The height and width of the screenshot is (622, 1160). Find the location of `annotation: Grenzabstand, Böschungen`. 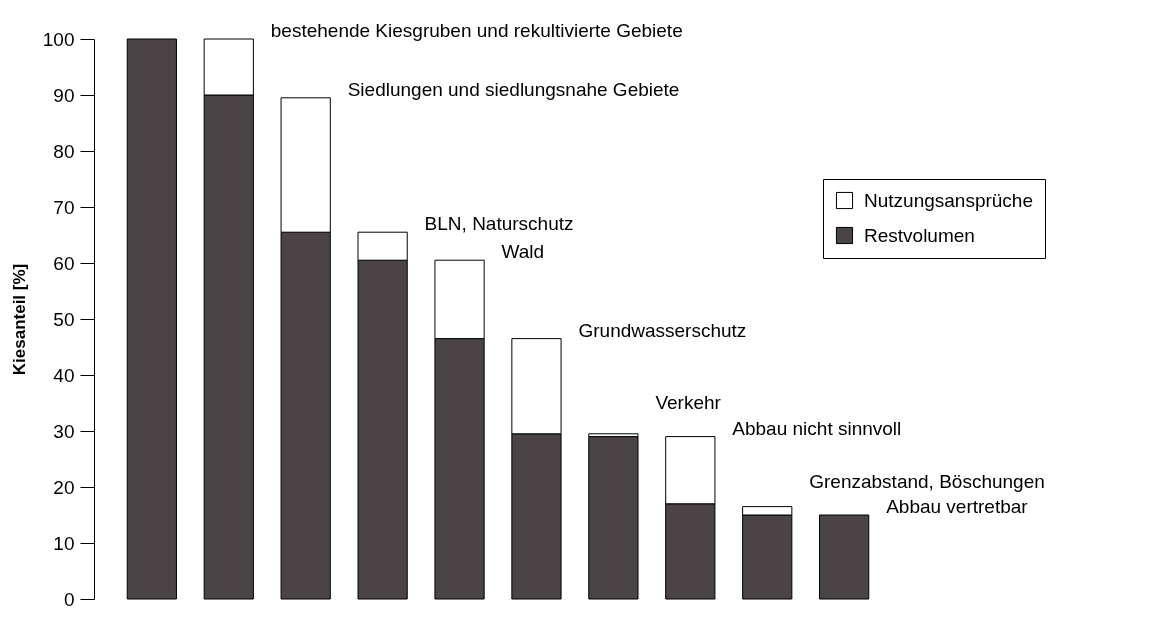

annotation: Grenzabstand, Böschungen is located at coordinates (927, 481).